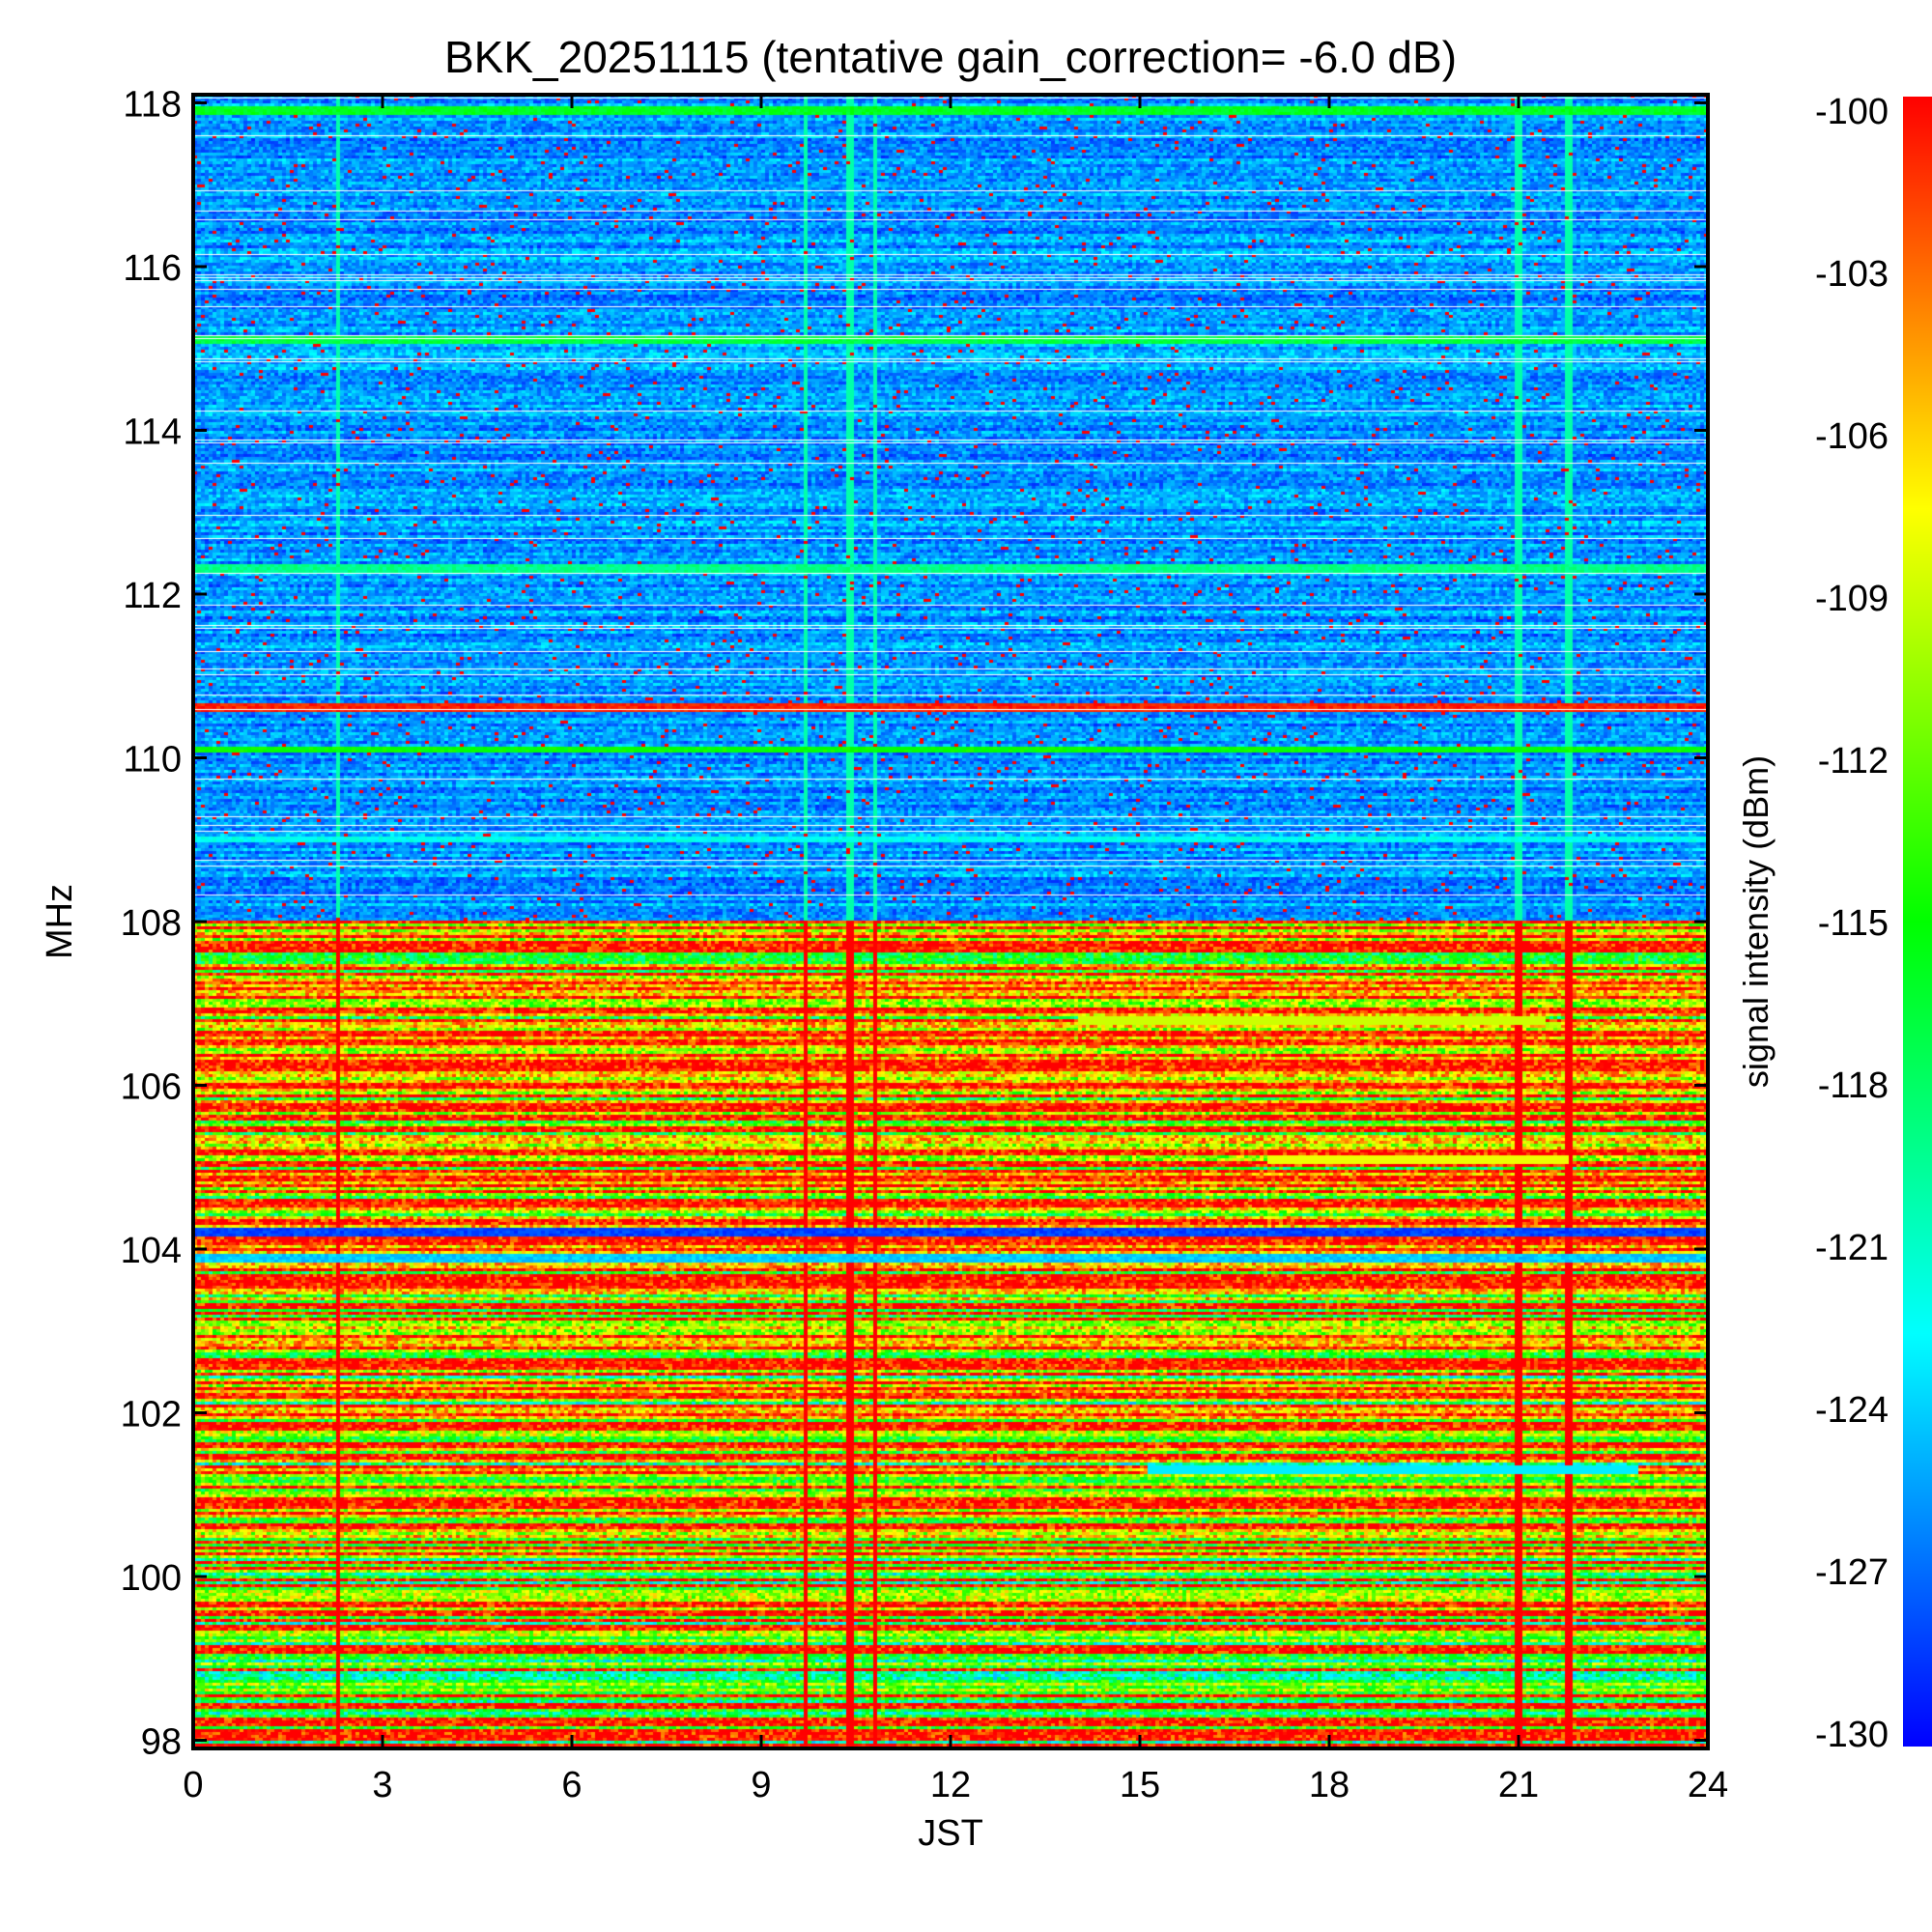 This screenshot has width=1932, height=1932. Describe the element at coordinates (382, 1785) in the screenshot. I see `x-tick-label: 3` at that location.